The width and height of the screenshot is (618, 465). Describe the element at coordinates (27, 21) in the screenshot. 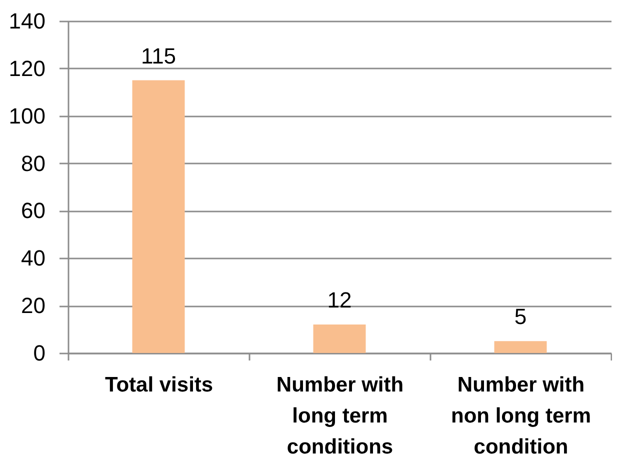

I see `y-tick-label: 140` at that location.